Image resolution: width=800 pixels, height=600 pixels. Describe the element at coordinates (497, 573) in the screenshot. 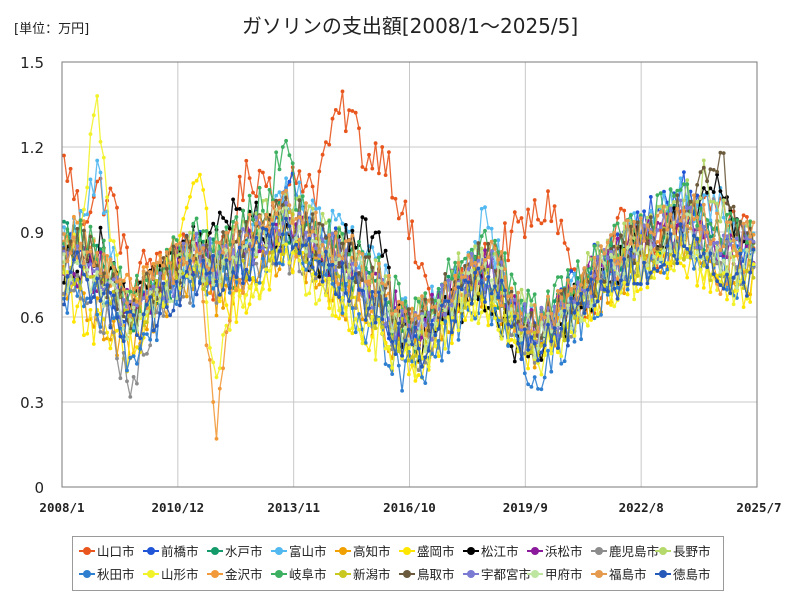

I see `legend-item: 宇都宮市` at that location.